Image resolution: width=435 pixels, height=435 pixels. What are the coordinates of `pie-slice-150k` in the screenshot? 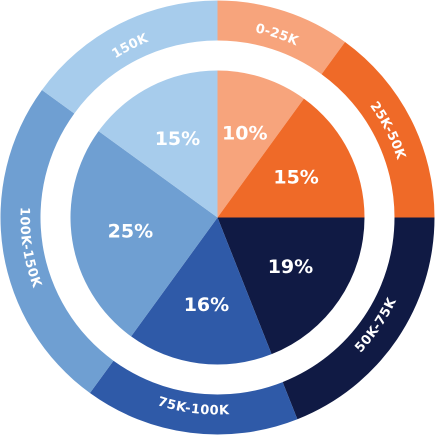 It's located at (158, 144).